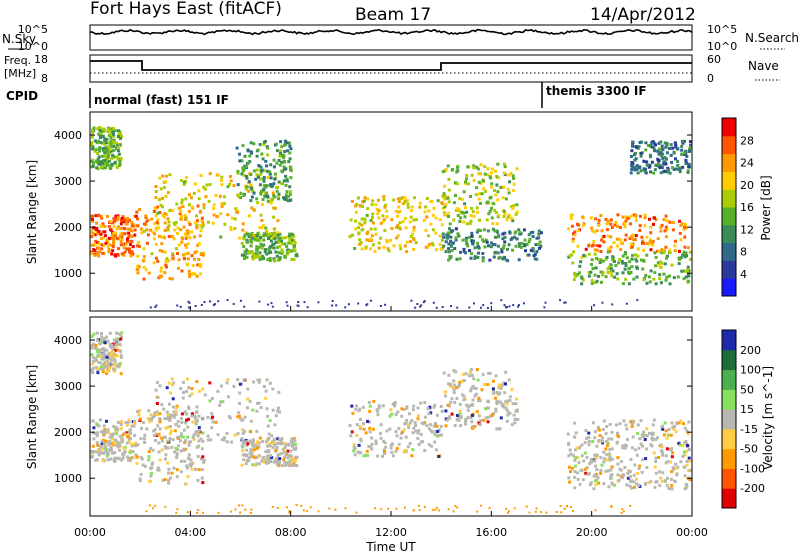 The width and height of the screenshot is (800, 554). I want to click on colorbar-tick-label: 12, so click(747, 229).